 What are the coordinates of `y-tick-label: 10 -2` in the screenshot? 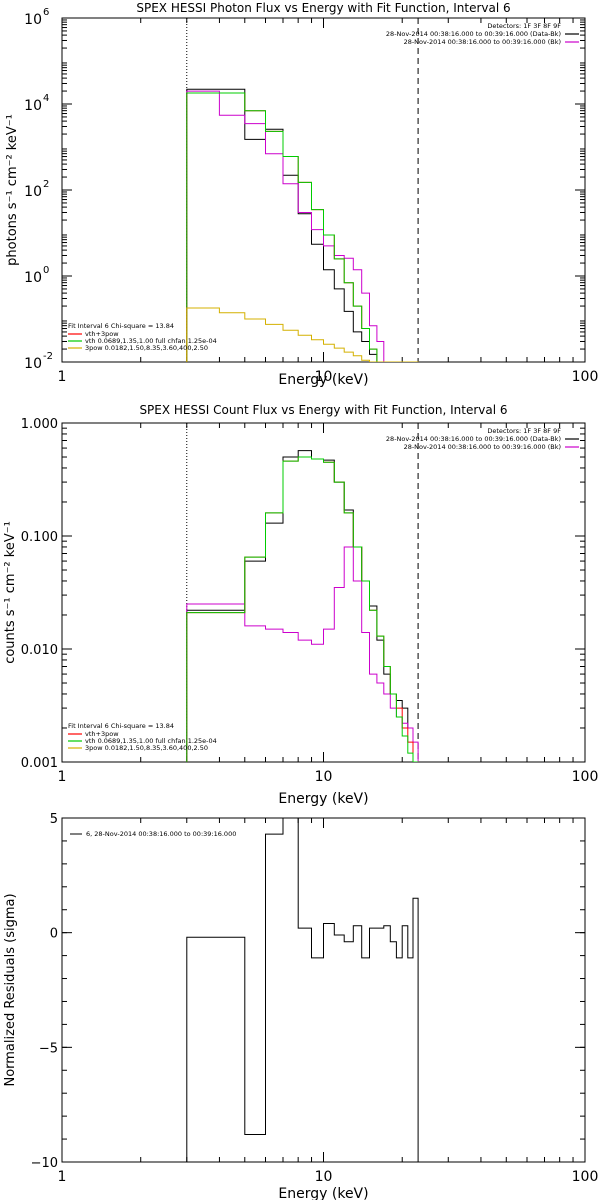 It's located at (38, 361).